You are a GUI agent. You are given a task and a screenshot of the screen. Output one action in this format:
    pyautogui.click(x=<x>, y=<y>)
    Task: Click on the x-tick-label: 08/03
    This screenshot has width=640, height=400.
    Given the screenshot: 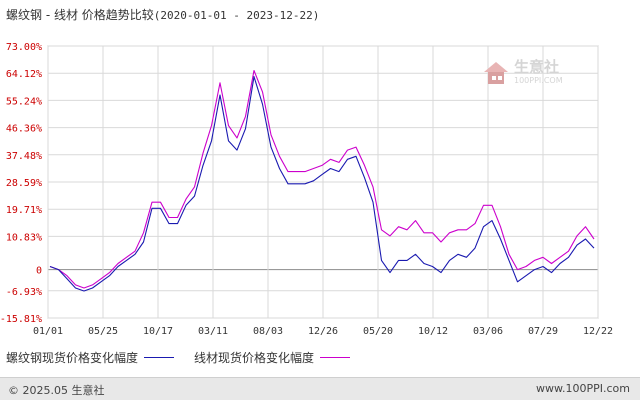 What is the action you would take?
    pyautogui.click(x=268, y=331)
    